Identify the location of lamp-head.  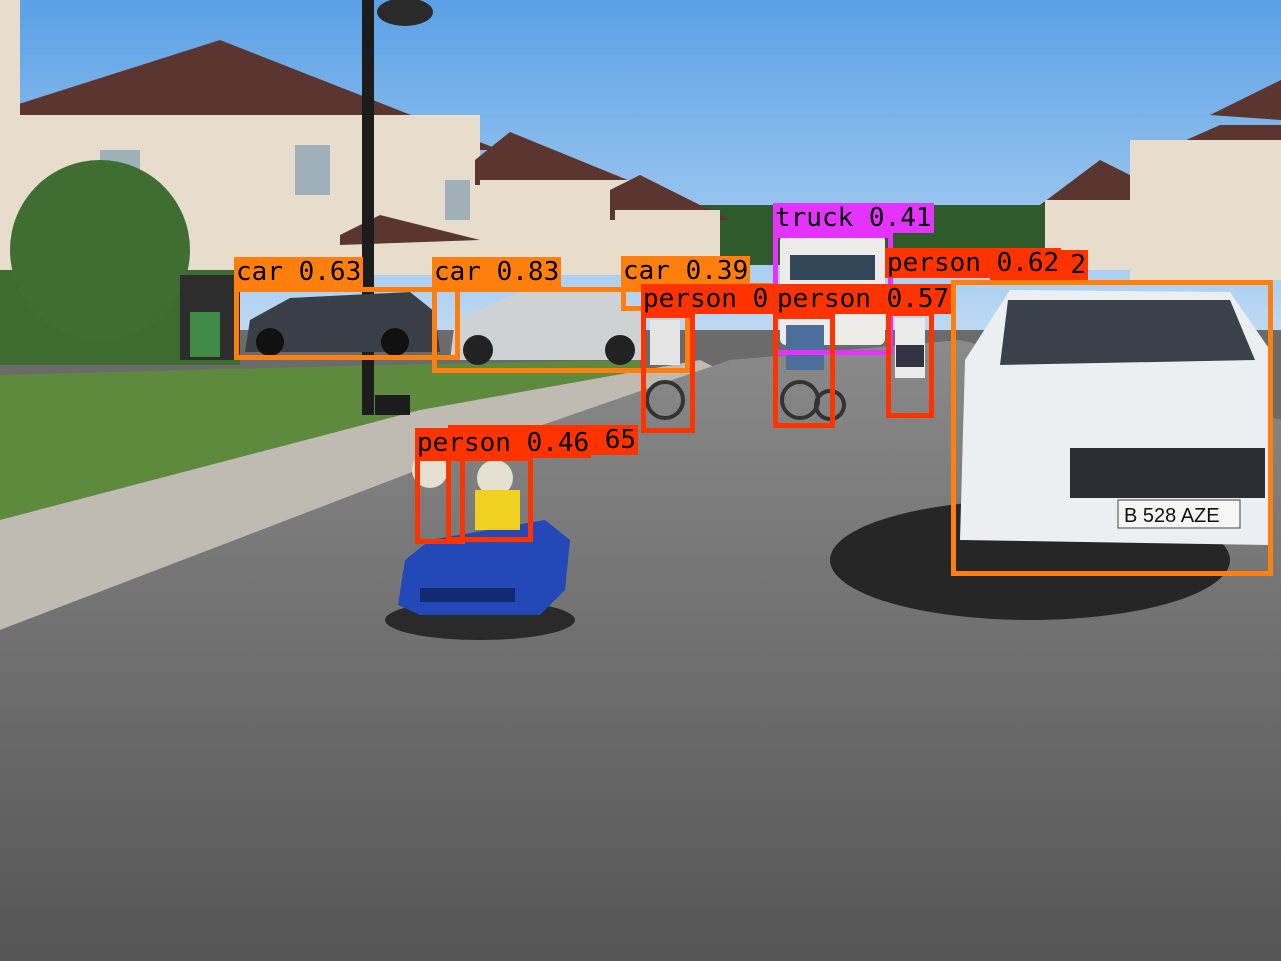
(405, 13).